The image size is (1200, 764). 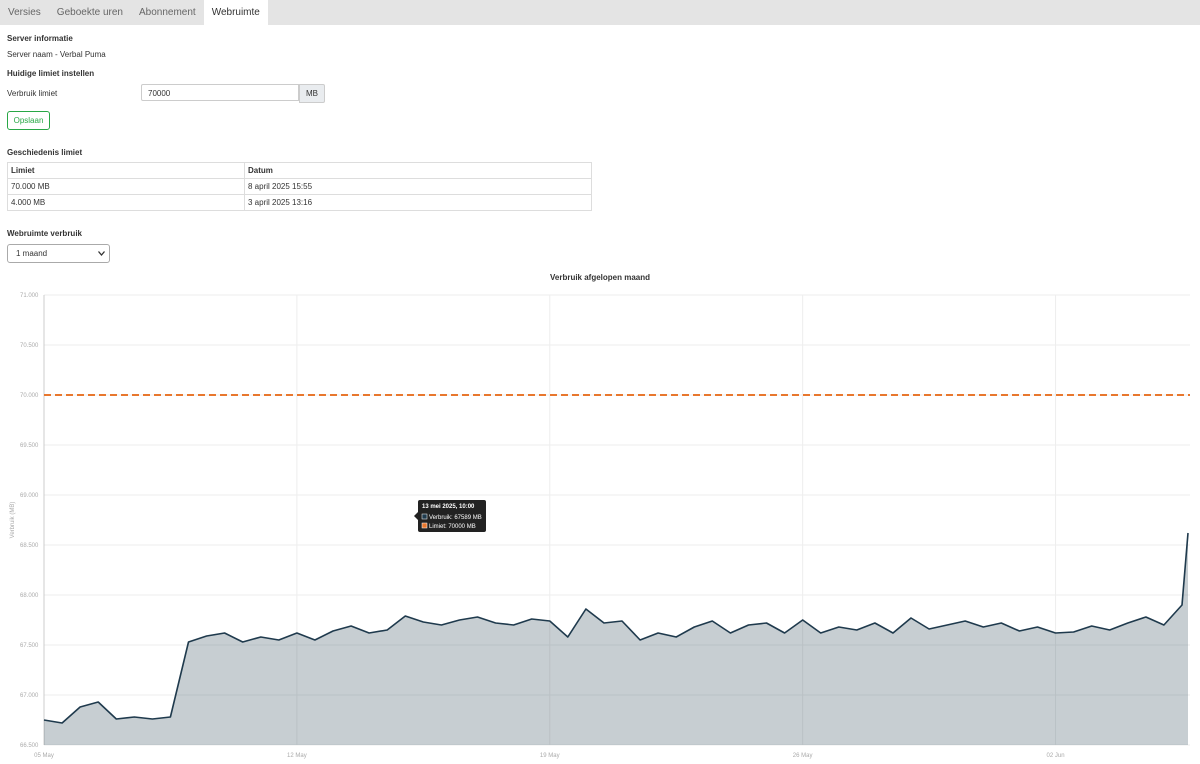 What do you see at coordinates (600, 277) in the screenshot?
I see `chart-title: Verbruik afgelopen maand` at bounding box center [600, 277].